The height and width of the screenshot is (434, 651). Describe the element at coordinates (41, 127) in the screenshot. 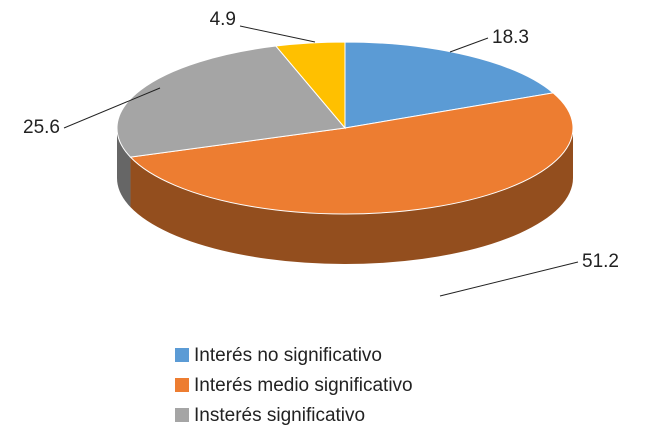

I see `data-label: 25.6` at that location.